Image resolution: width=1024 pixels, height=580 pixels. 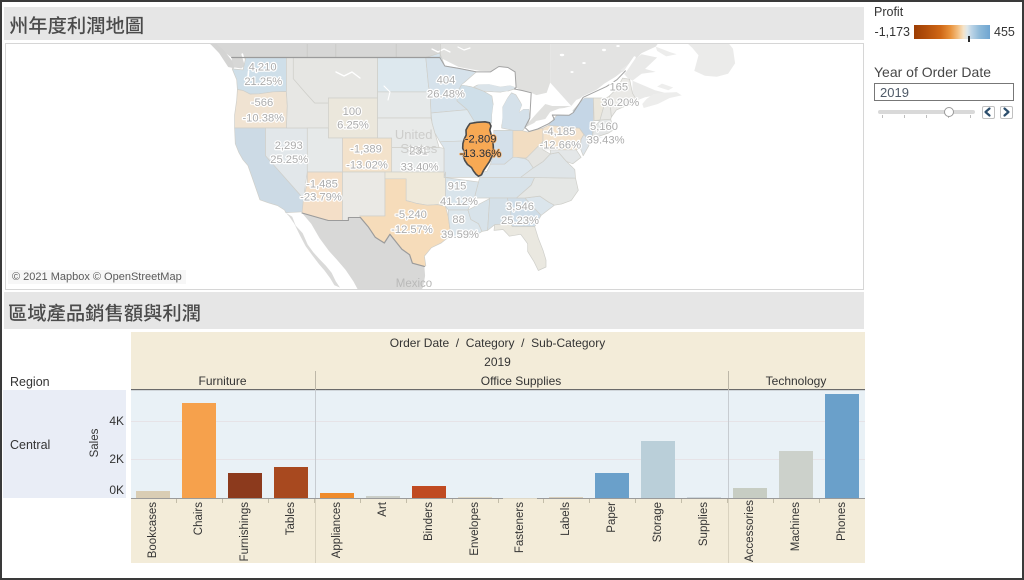 I want to click on svg-text: 21.25%, so click(x=263, y=82).